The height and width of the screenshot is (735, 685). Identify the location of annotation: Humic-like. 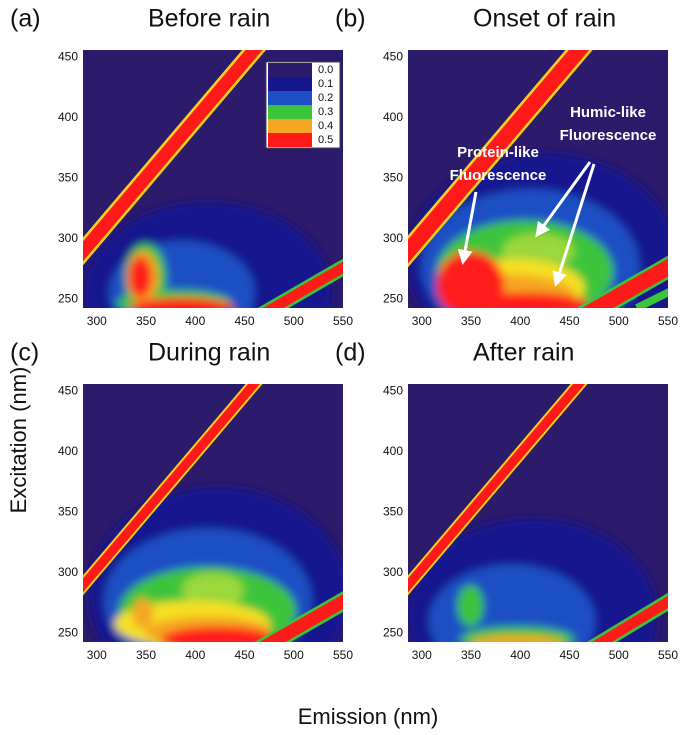
(608, 112).